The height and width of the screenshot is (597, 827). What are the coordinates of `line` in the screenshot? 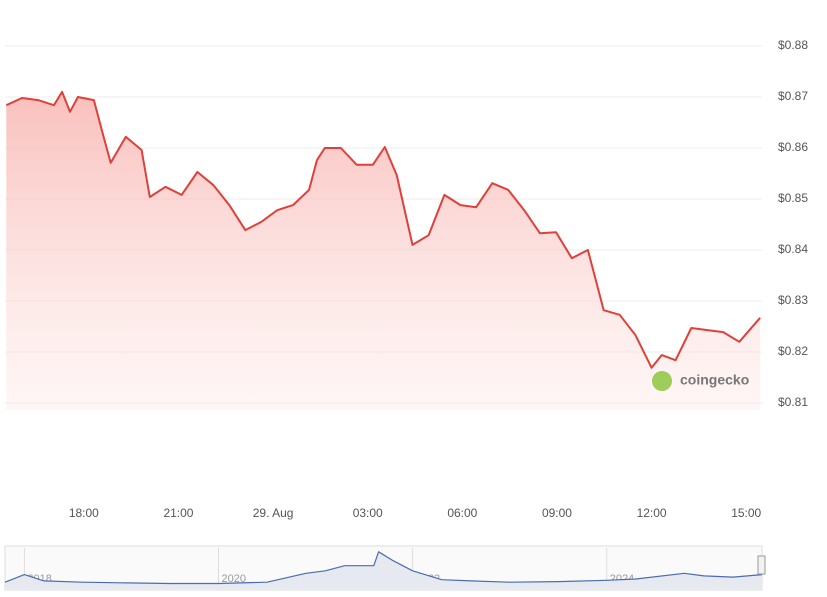 It's located at (383, 568).